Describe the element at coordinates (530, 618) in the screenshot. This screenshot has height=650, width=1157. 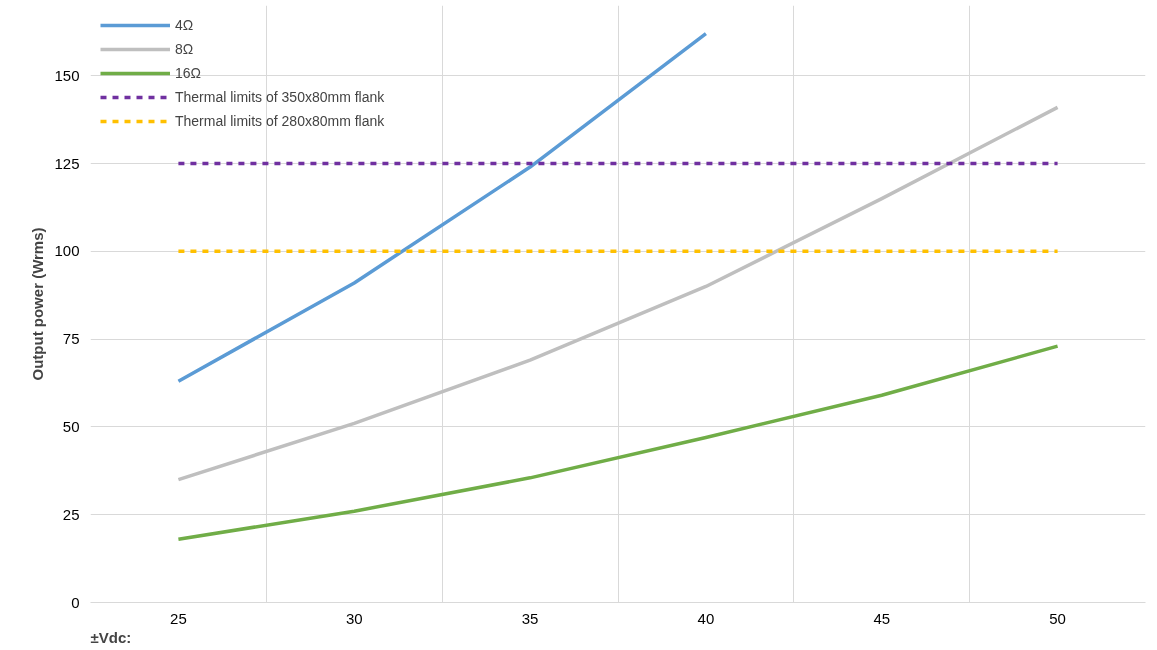
I see `x-tick-label: 35` at that location.